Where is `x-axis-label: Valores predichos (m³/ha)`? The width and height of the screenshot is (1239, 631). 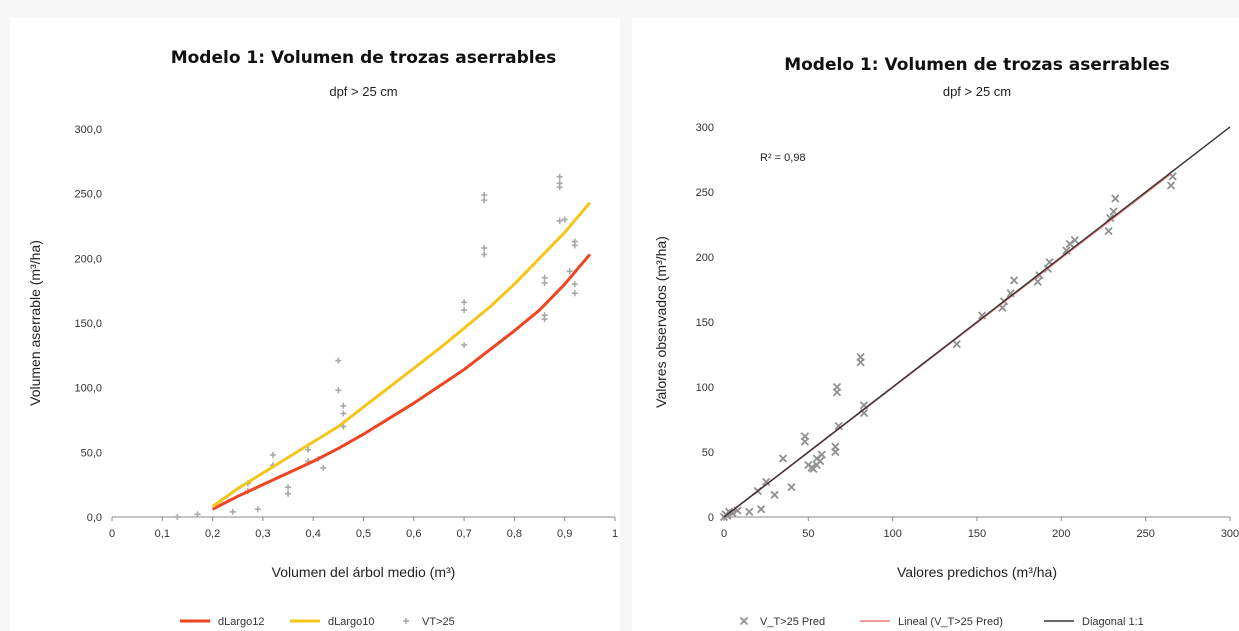
x-axis-label: Valores predichos (m³/ha) is located at coordinates (977, 572).